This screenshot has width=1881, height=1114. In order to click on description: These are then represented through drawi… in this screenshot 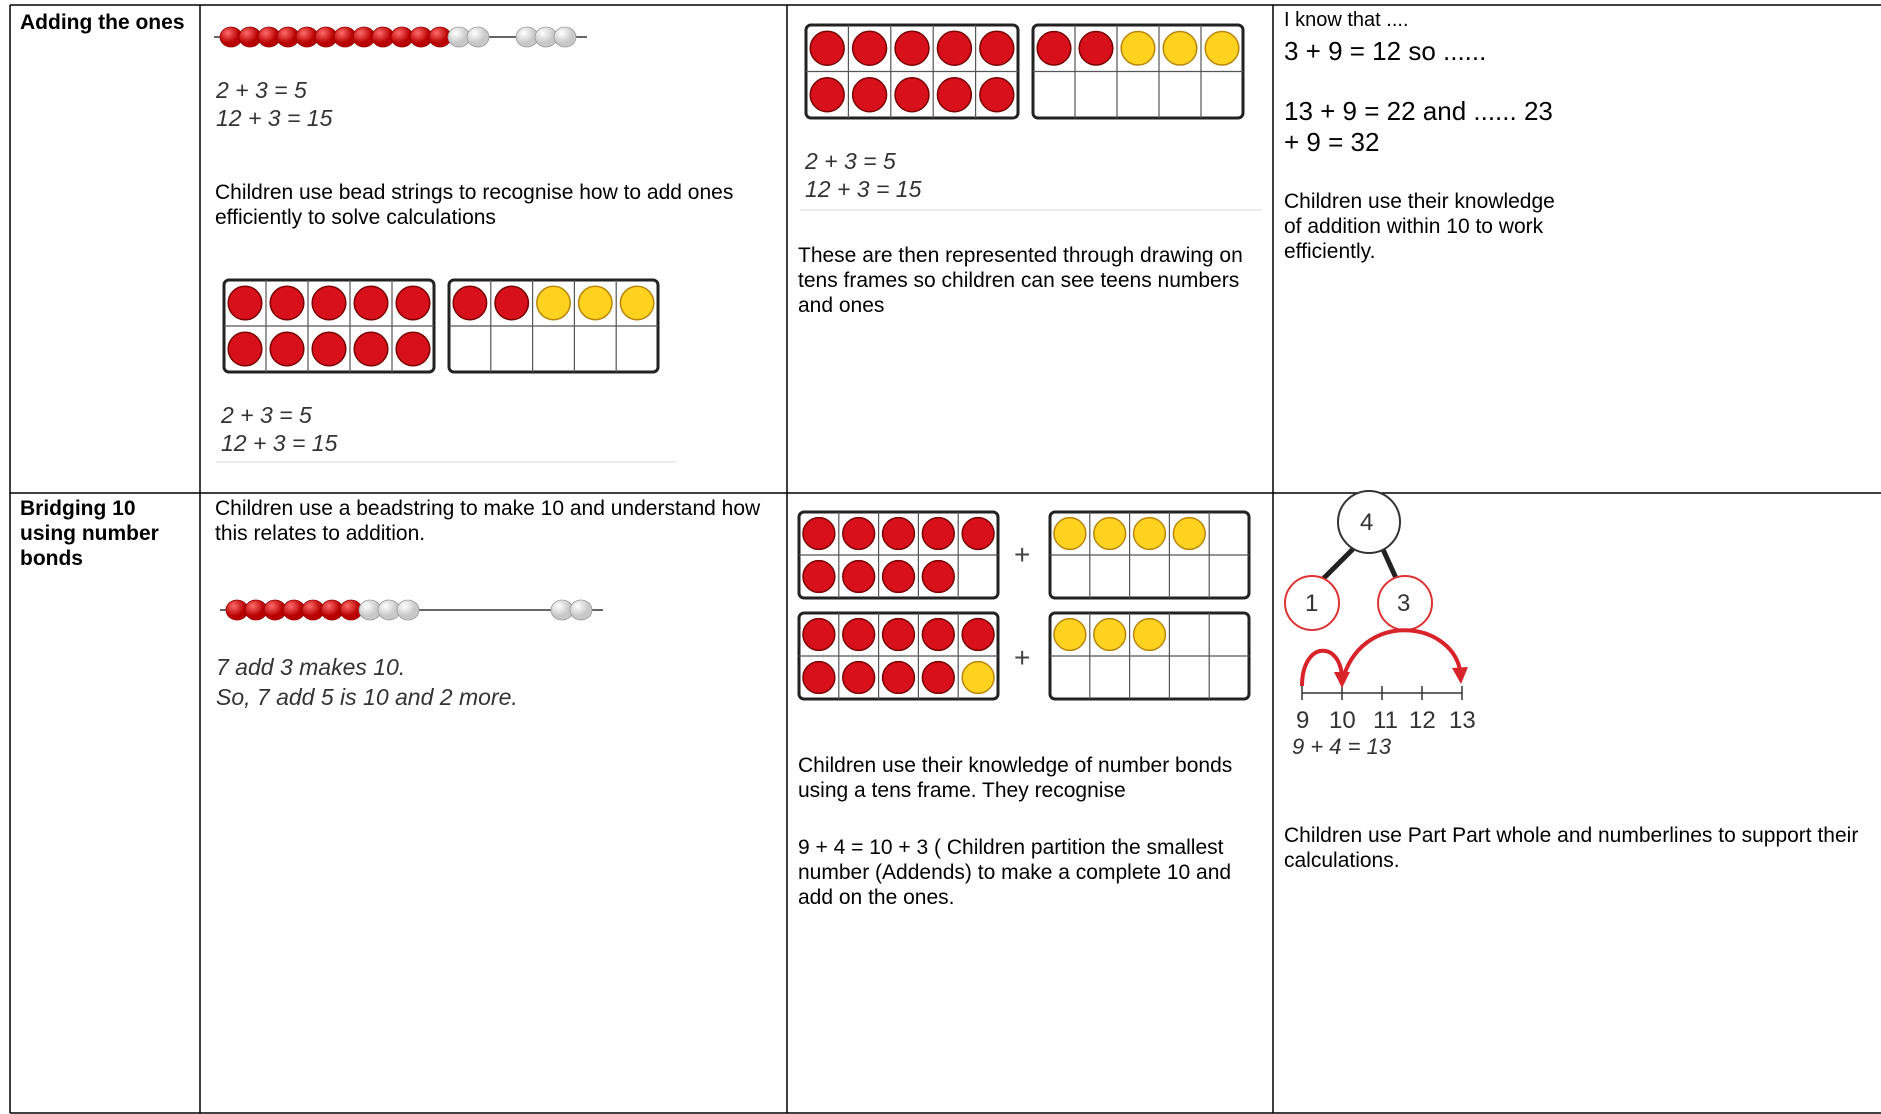, I will do `click(1020, 280)`.